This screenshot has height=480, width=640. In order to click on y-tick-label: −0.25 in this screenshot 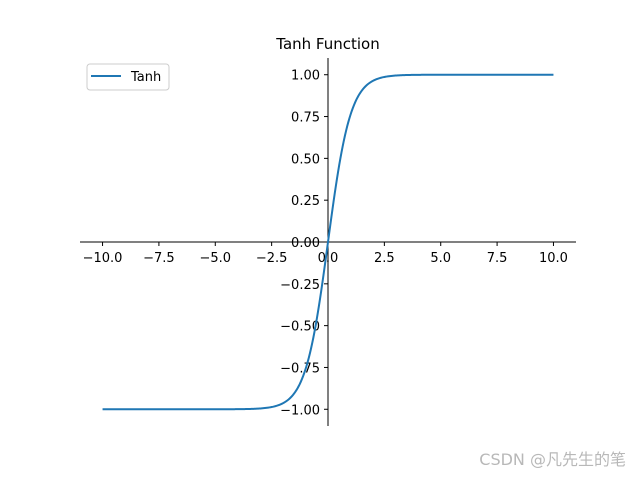, I will do `click(300, 285)`.